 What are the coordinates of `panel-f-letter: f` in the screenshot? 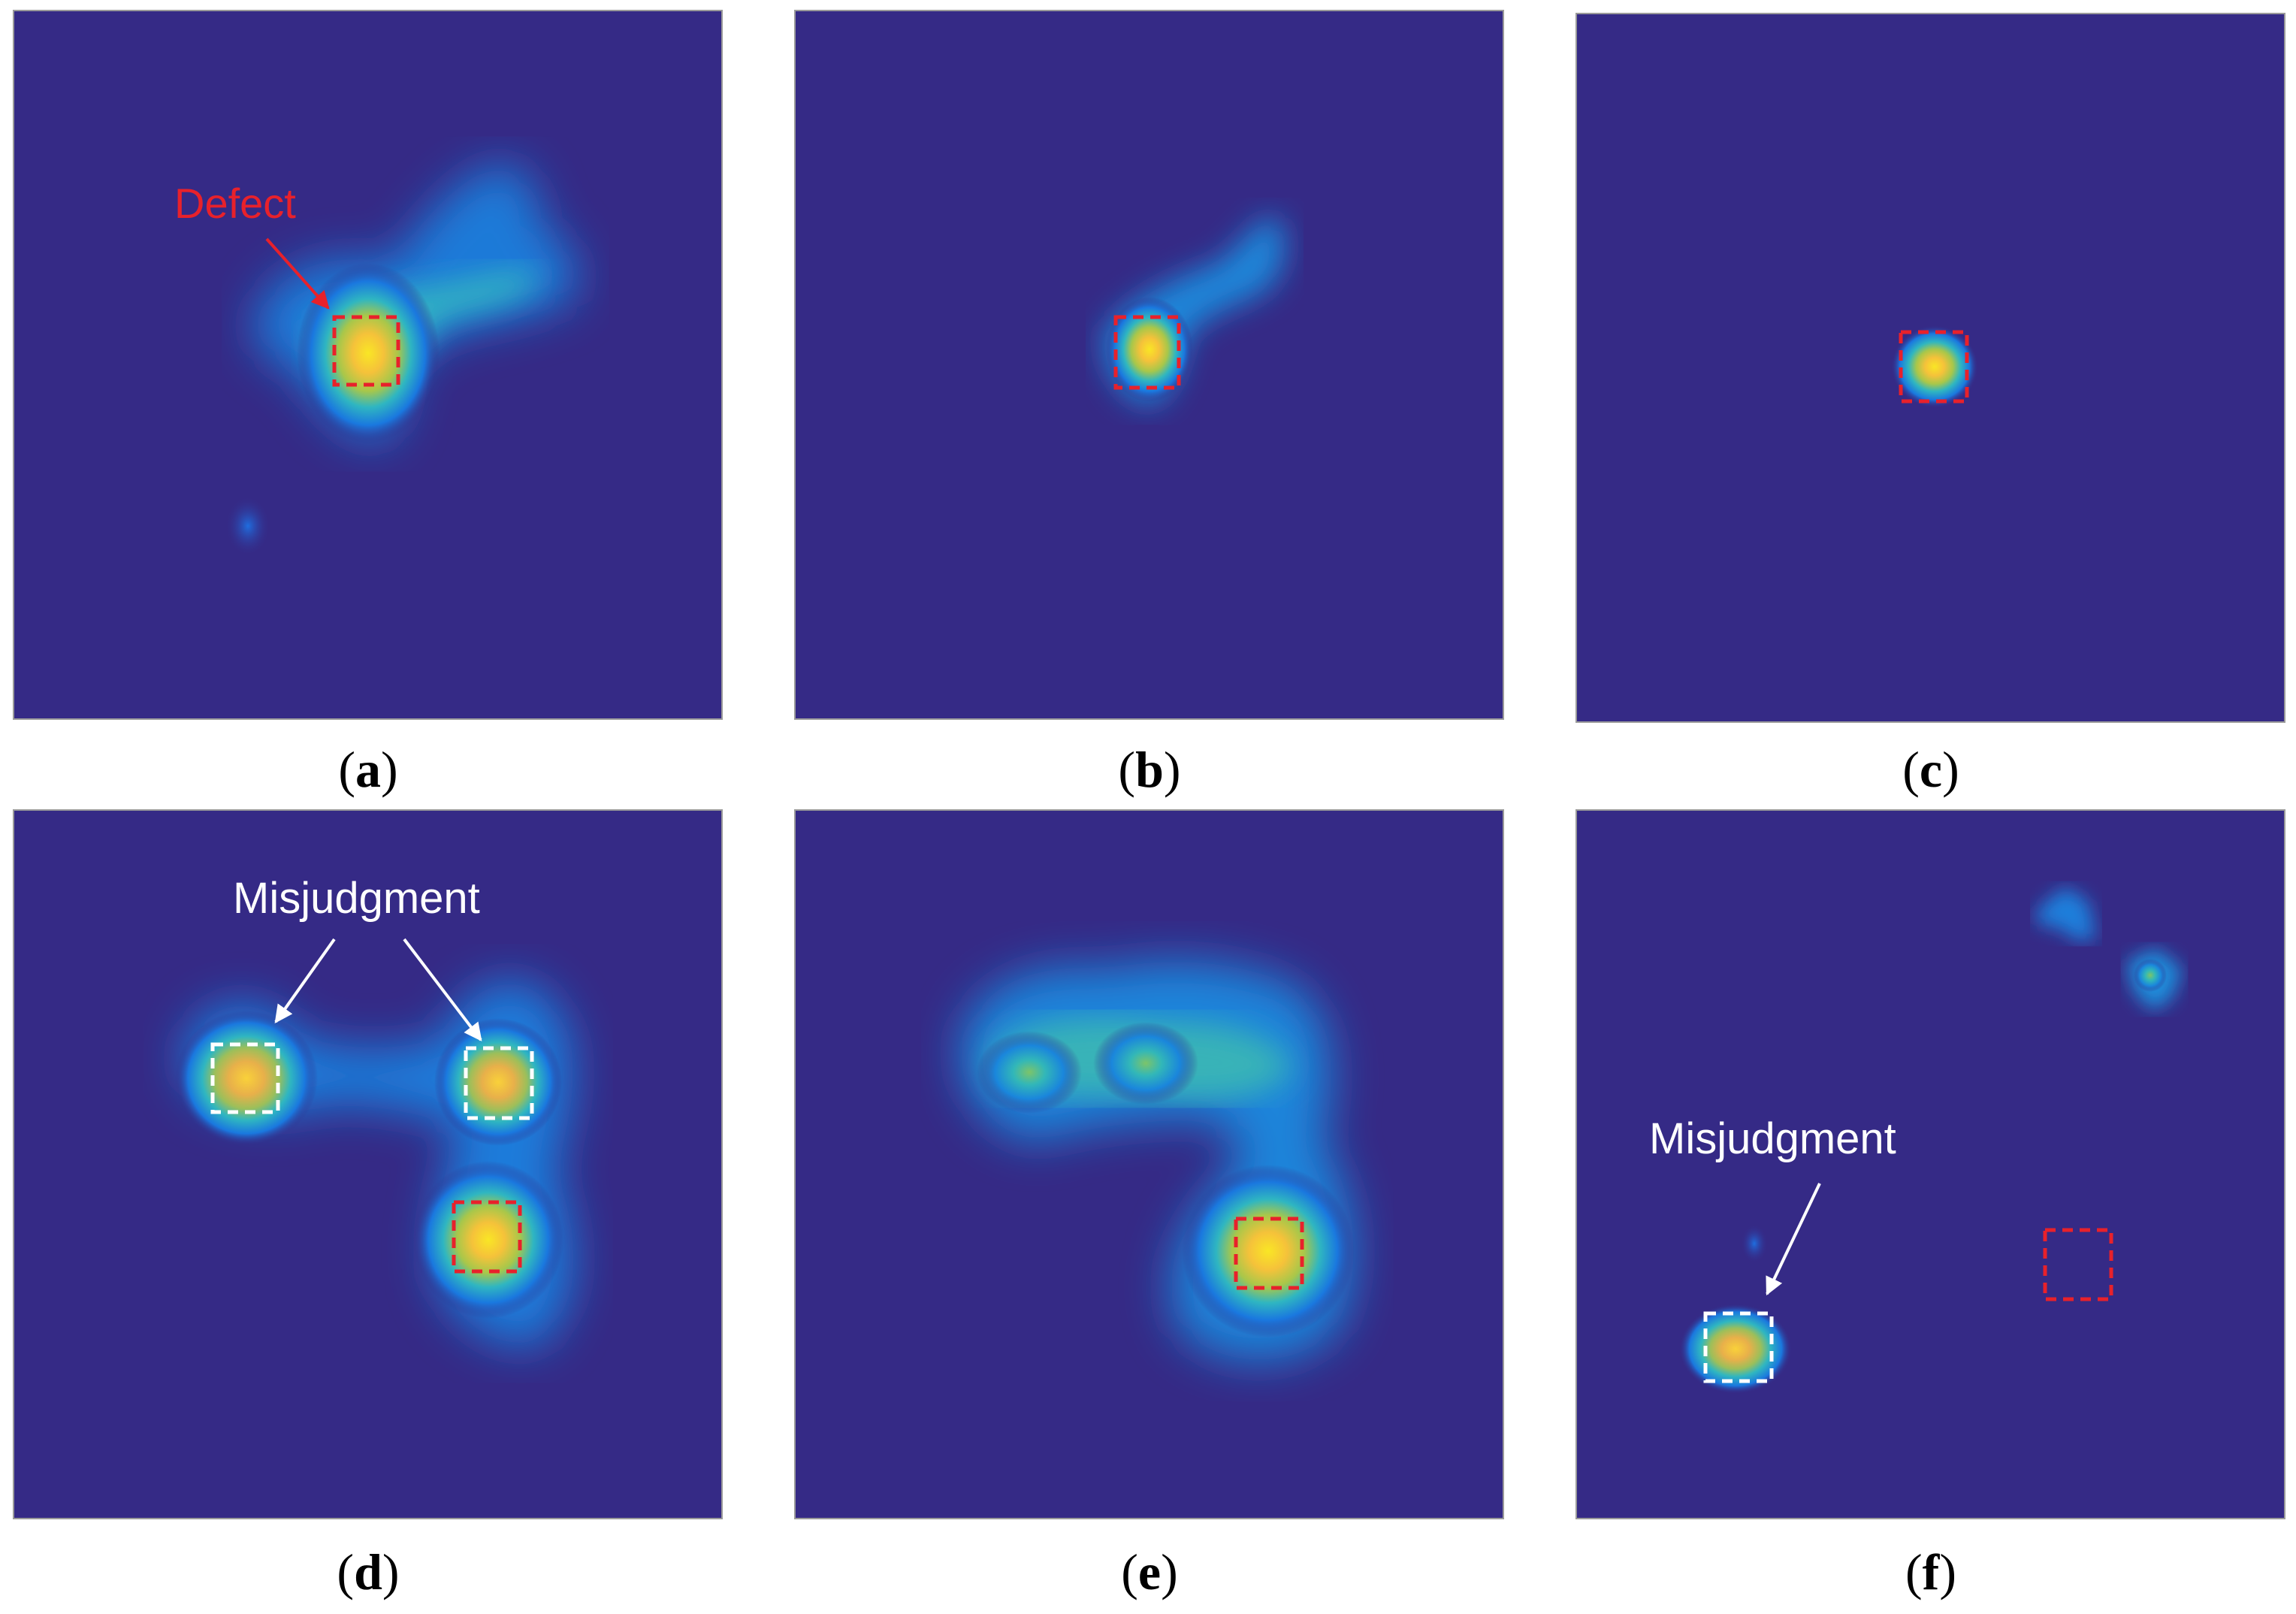 It's located at (1931, 1571).